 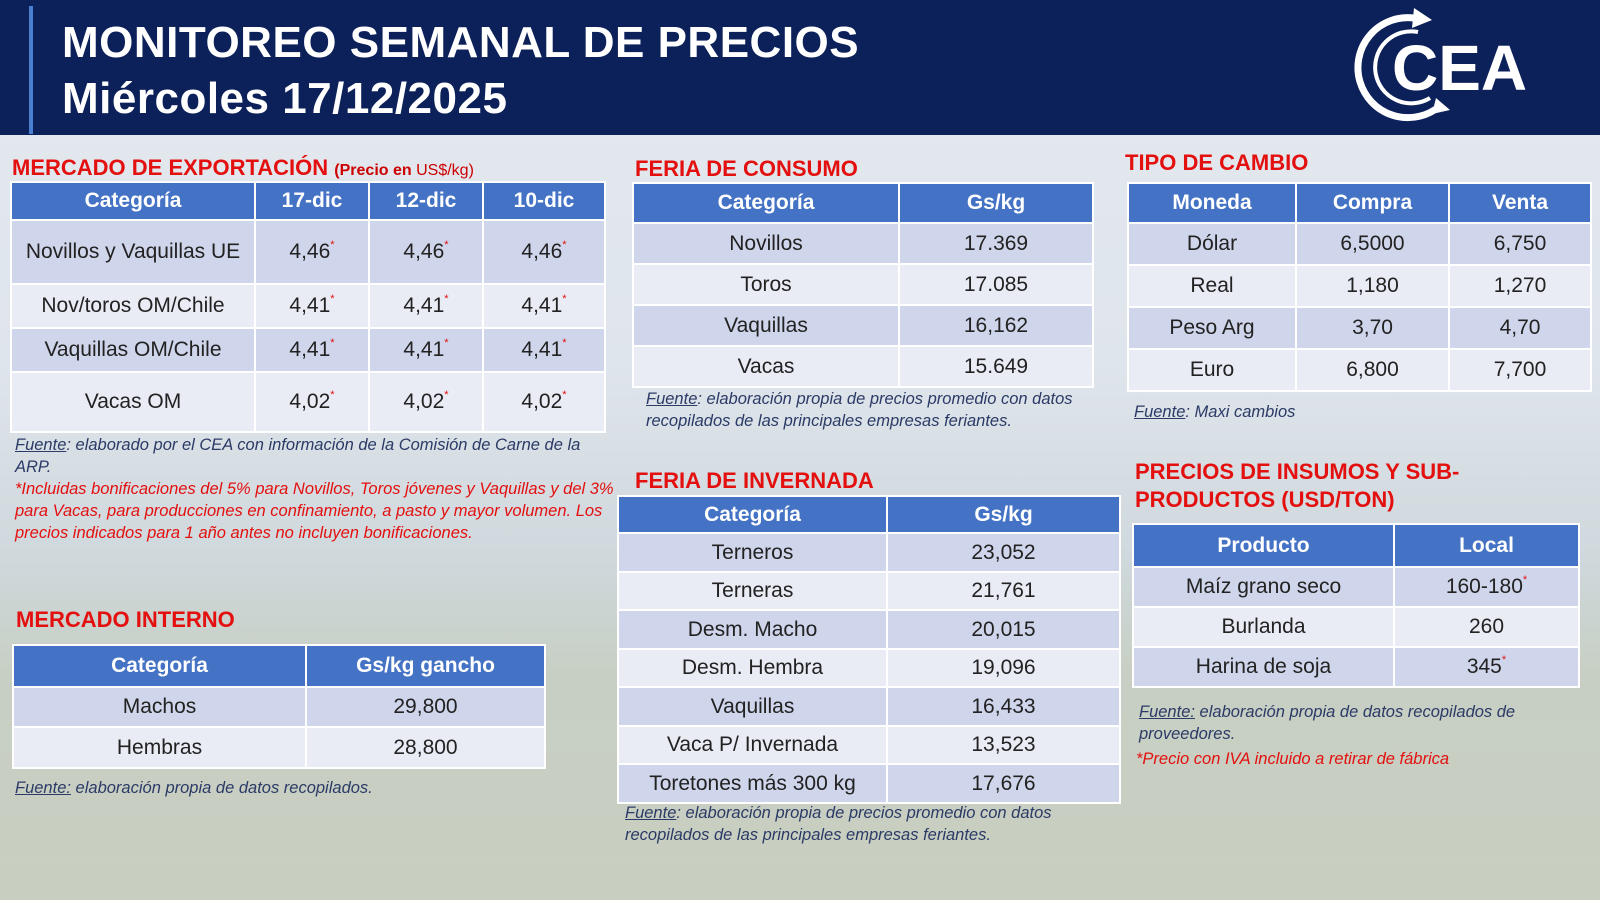 I want to click on table-cell: 17,676, so click(x=1003, y=783).